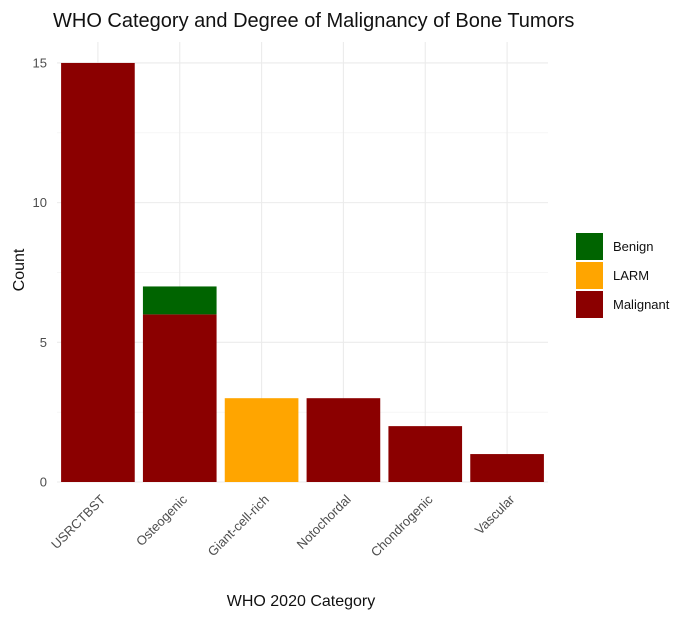  I want to click on bar-benign-osteogenic, so click(179, 300).